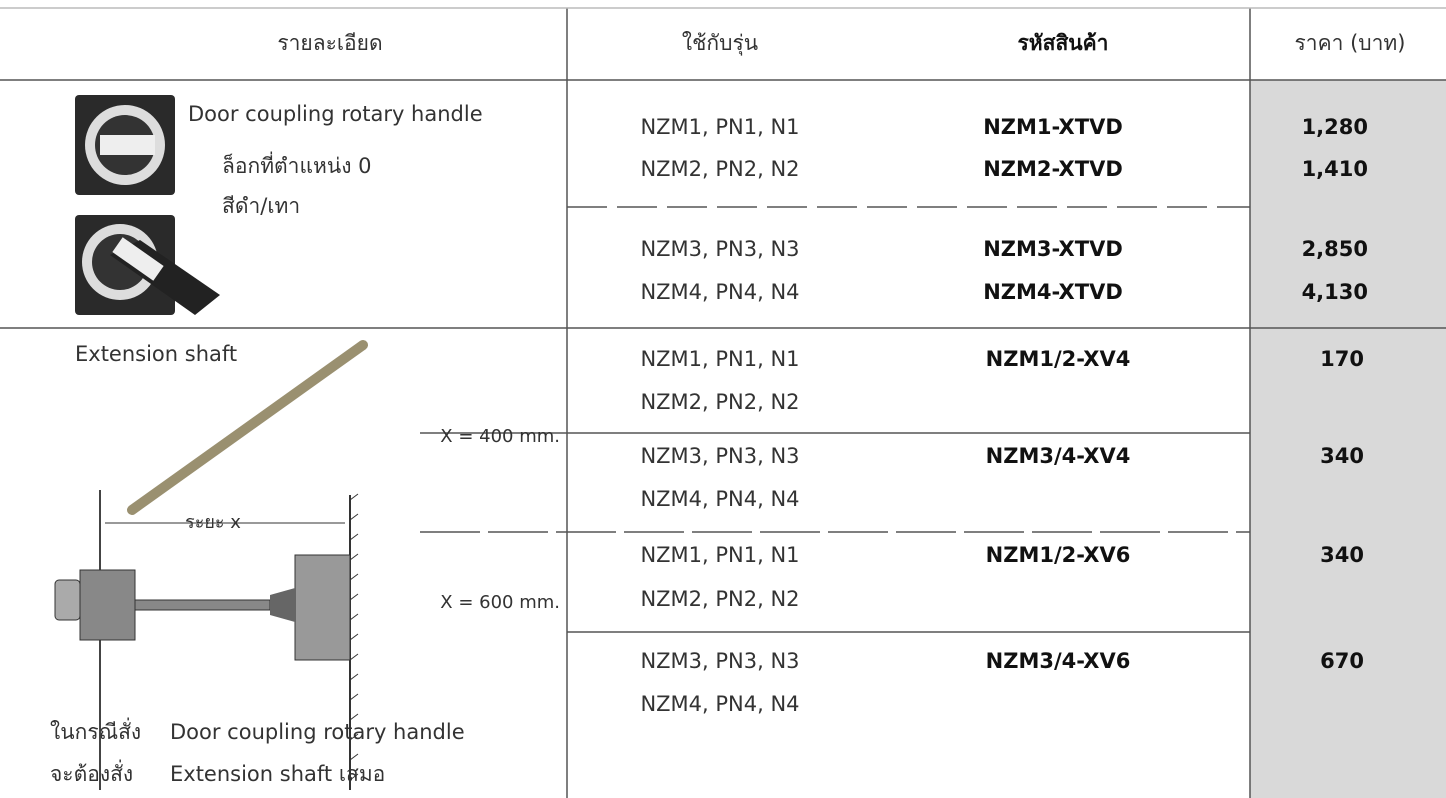  What do you see at coordinates (211, 565) in the screenshot?
I see `extension-shaft-drawing` at bounding box center [211, 565].